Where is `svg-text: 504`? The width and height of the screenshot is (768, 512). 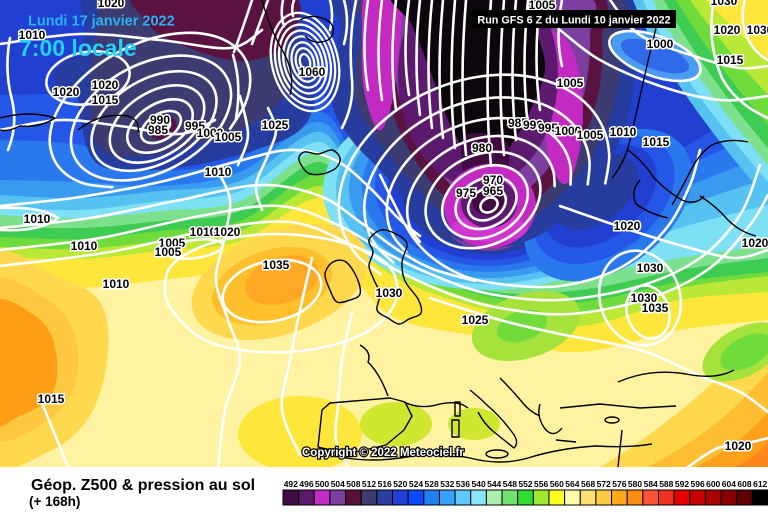 svg-text: 504 is located at coordinates (338, 484).